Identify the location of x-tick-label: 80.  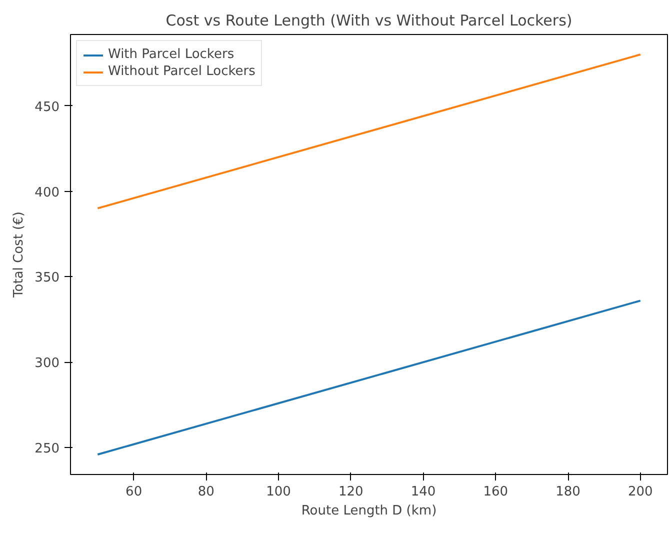
(206, 492).